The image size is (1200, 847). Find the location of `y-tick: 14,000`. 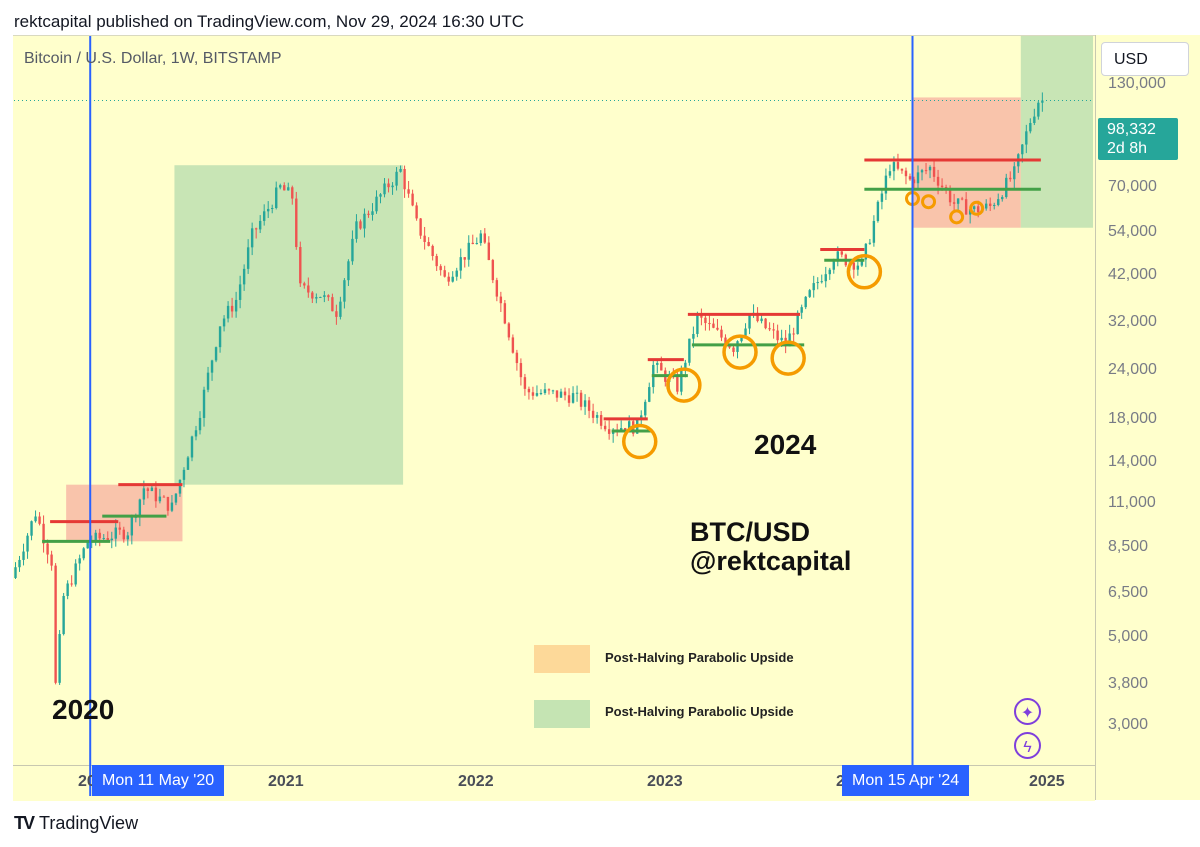

y-tick: 14,000 is located at coordinates (1132, 461).